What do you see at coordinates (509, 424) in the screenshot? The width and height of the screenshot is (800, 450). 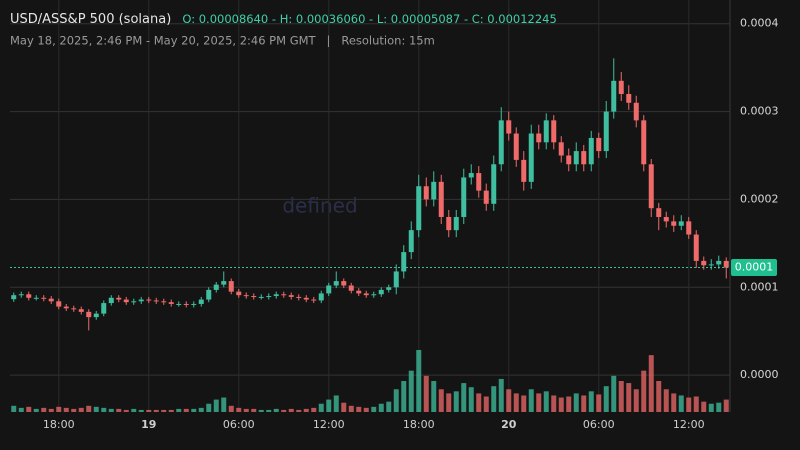 I see `x-tick-label: 20` at bounding box center [509, 424].